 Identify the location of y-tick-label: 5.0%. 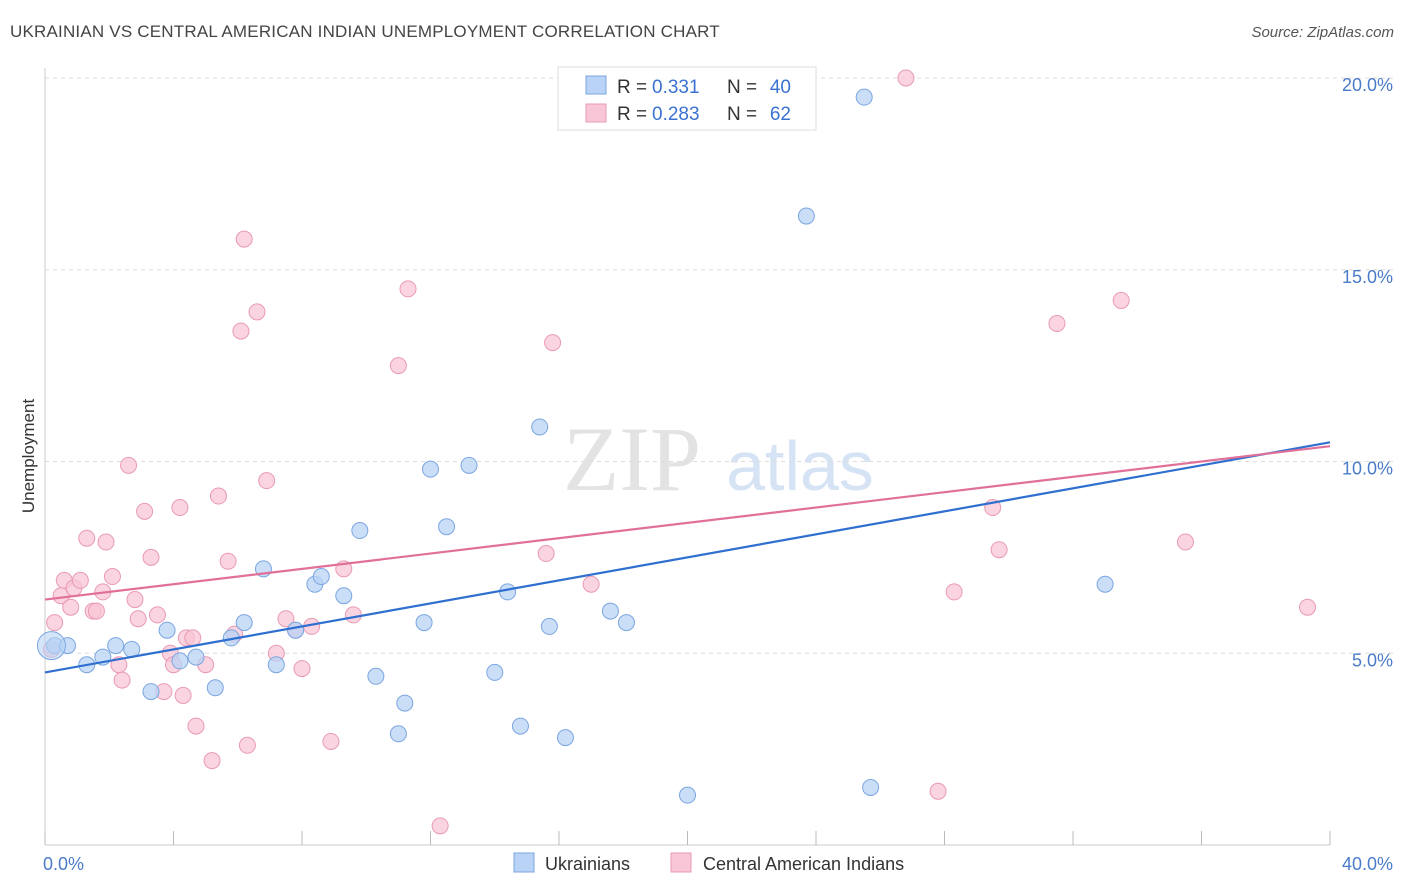
(1372, 660).